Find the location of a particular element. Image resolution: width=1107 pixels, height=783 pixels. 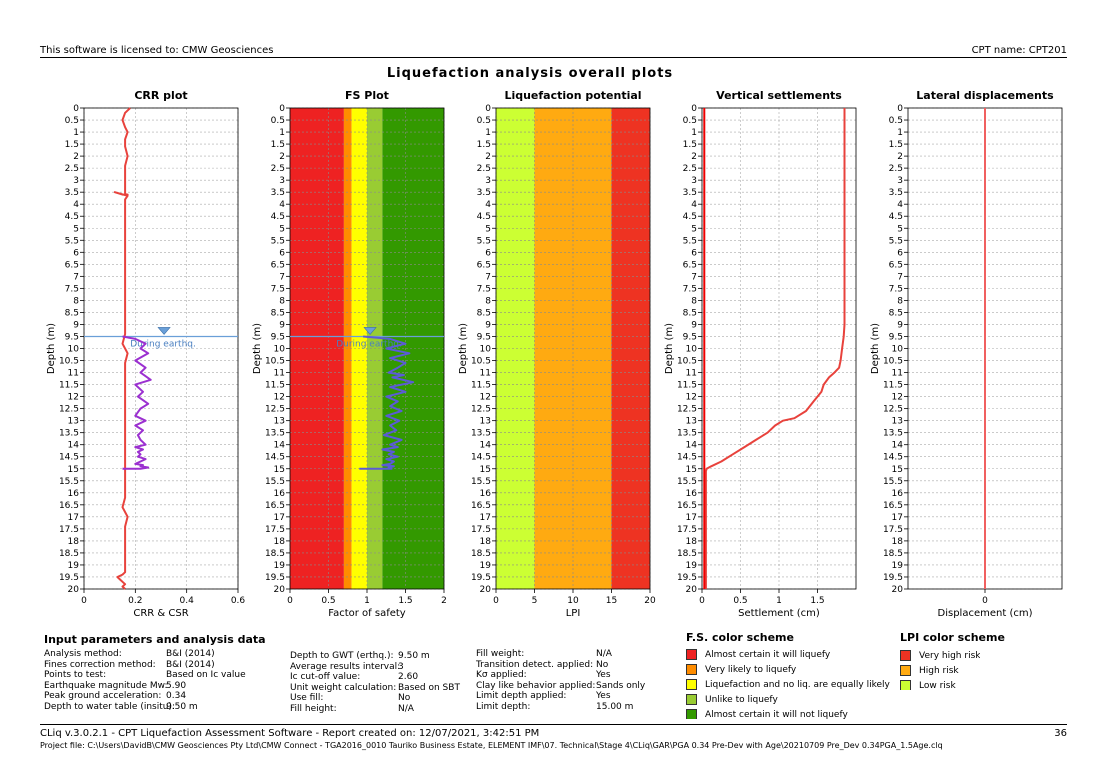

y-tick-label: 8.5 is located at coordinates (896, 313).